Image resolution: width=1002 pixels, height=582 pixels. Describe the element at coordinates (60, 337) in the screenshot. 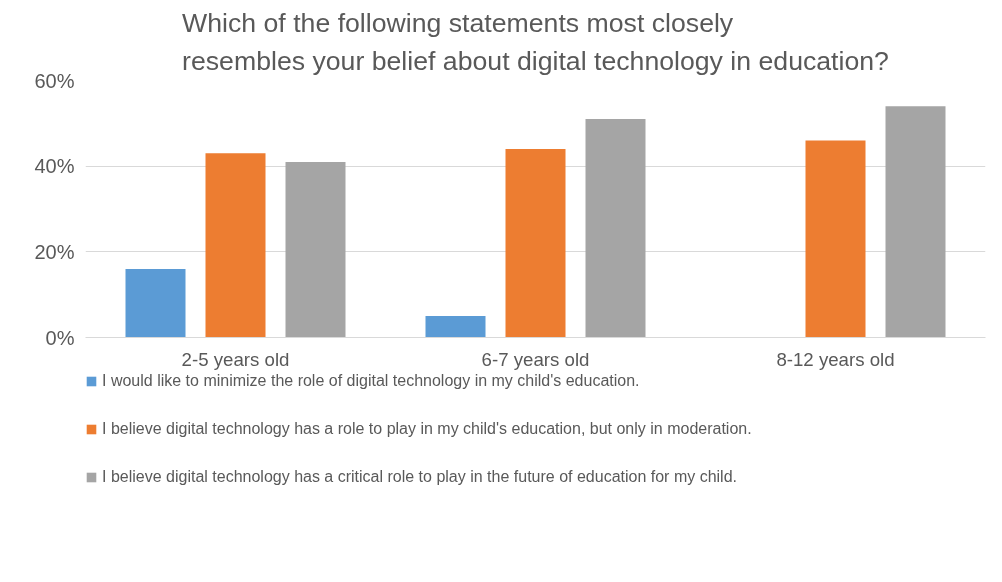

I see `y-tick-label: 0%` at that location.